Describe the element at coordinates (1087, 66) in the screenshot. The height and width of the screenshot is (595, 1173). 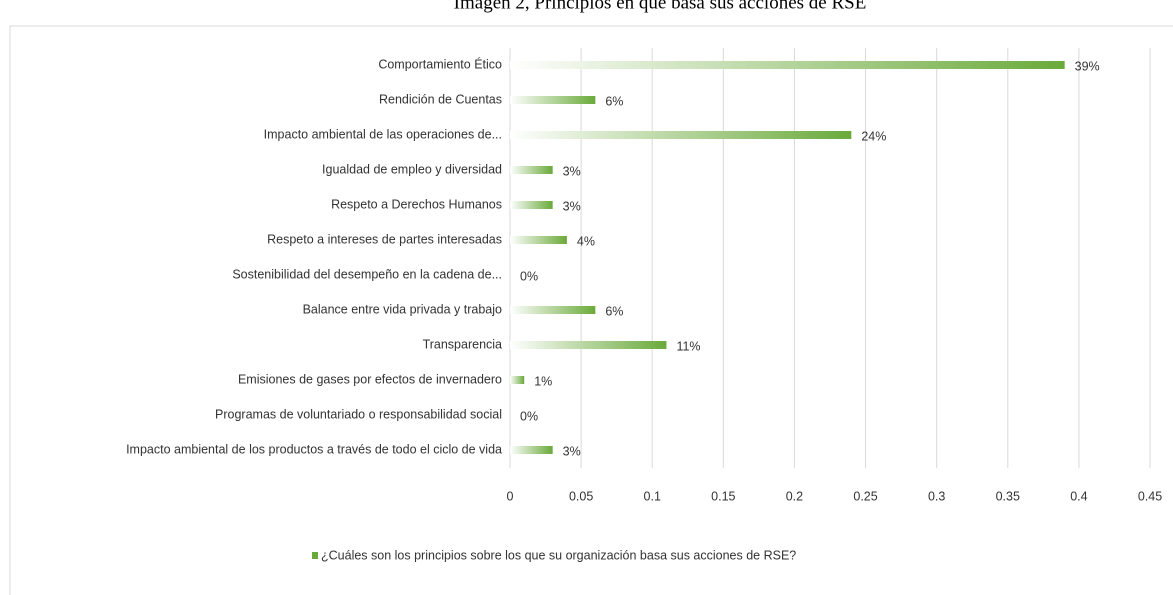
I see `data-label: 39%` at that location.